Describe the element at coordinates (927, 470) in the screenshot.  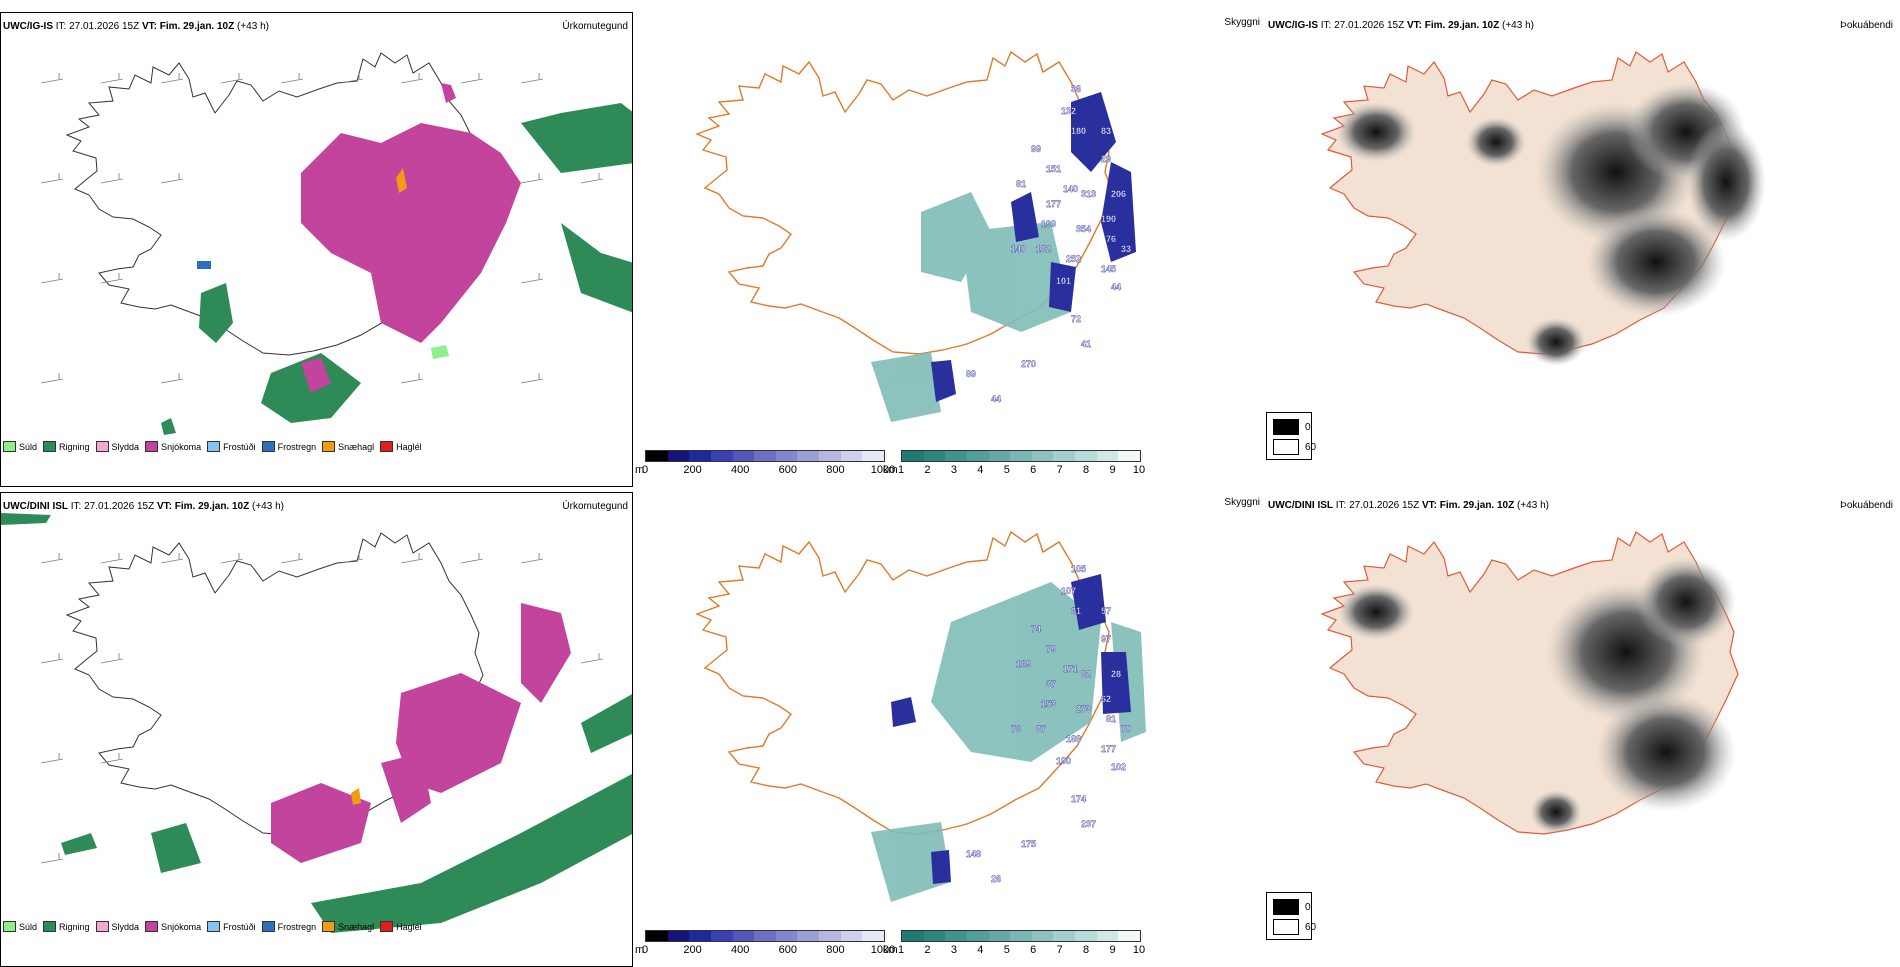
I see `colorbar-tick-label: 2` at that location.